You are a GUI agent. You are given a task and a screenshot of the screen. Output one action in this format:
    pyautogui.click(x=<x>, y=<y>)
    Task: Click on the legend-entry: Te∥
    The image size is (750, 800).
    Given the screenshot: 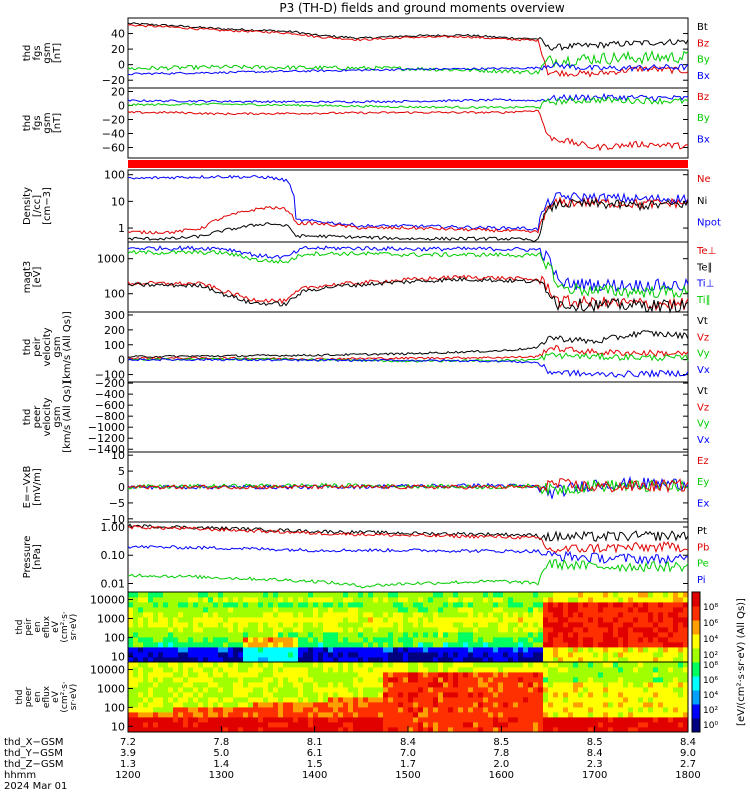 What is the action you would take?
    pyautogui.click(x=704, y=267)
    